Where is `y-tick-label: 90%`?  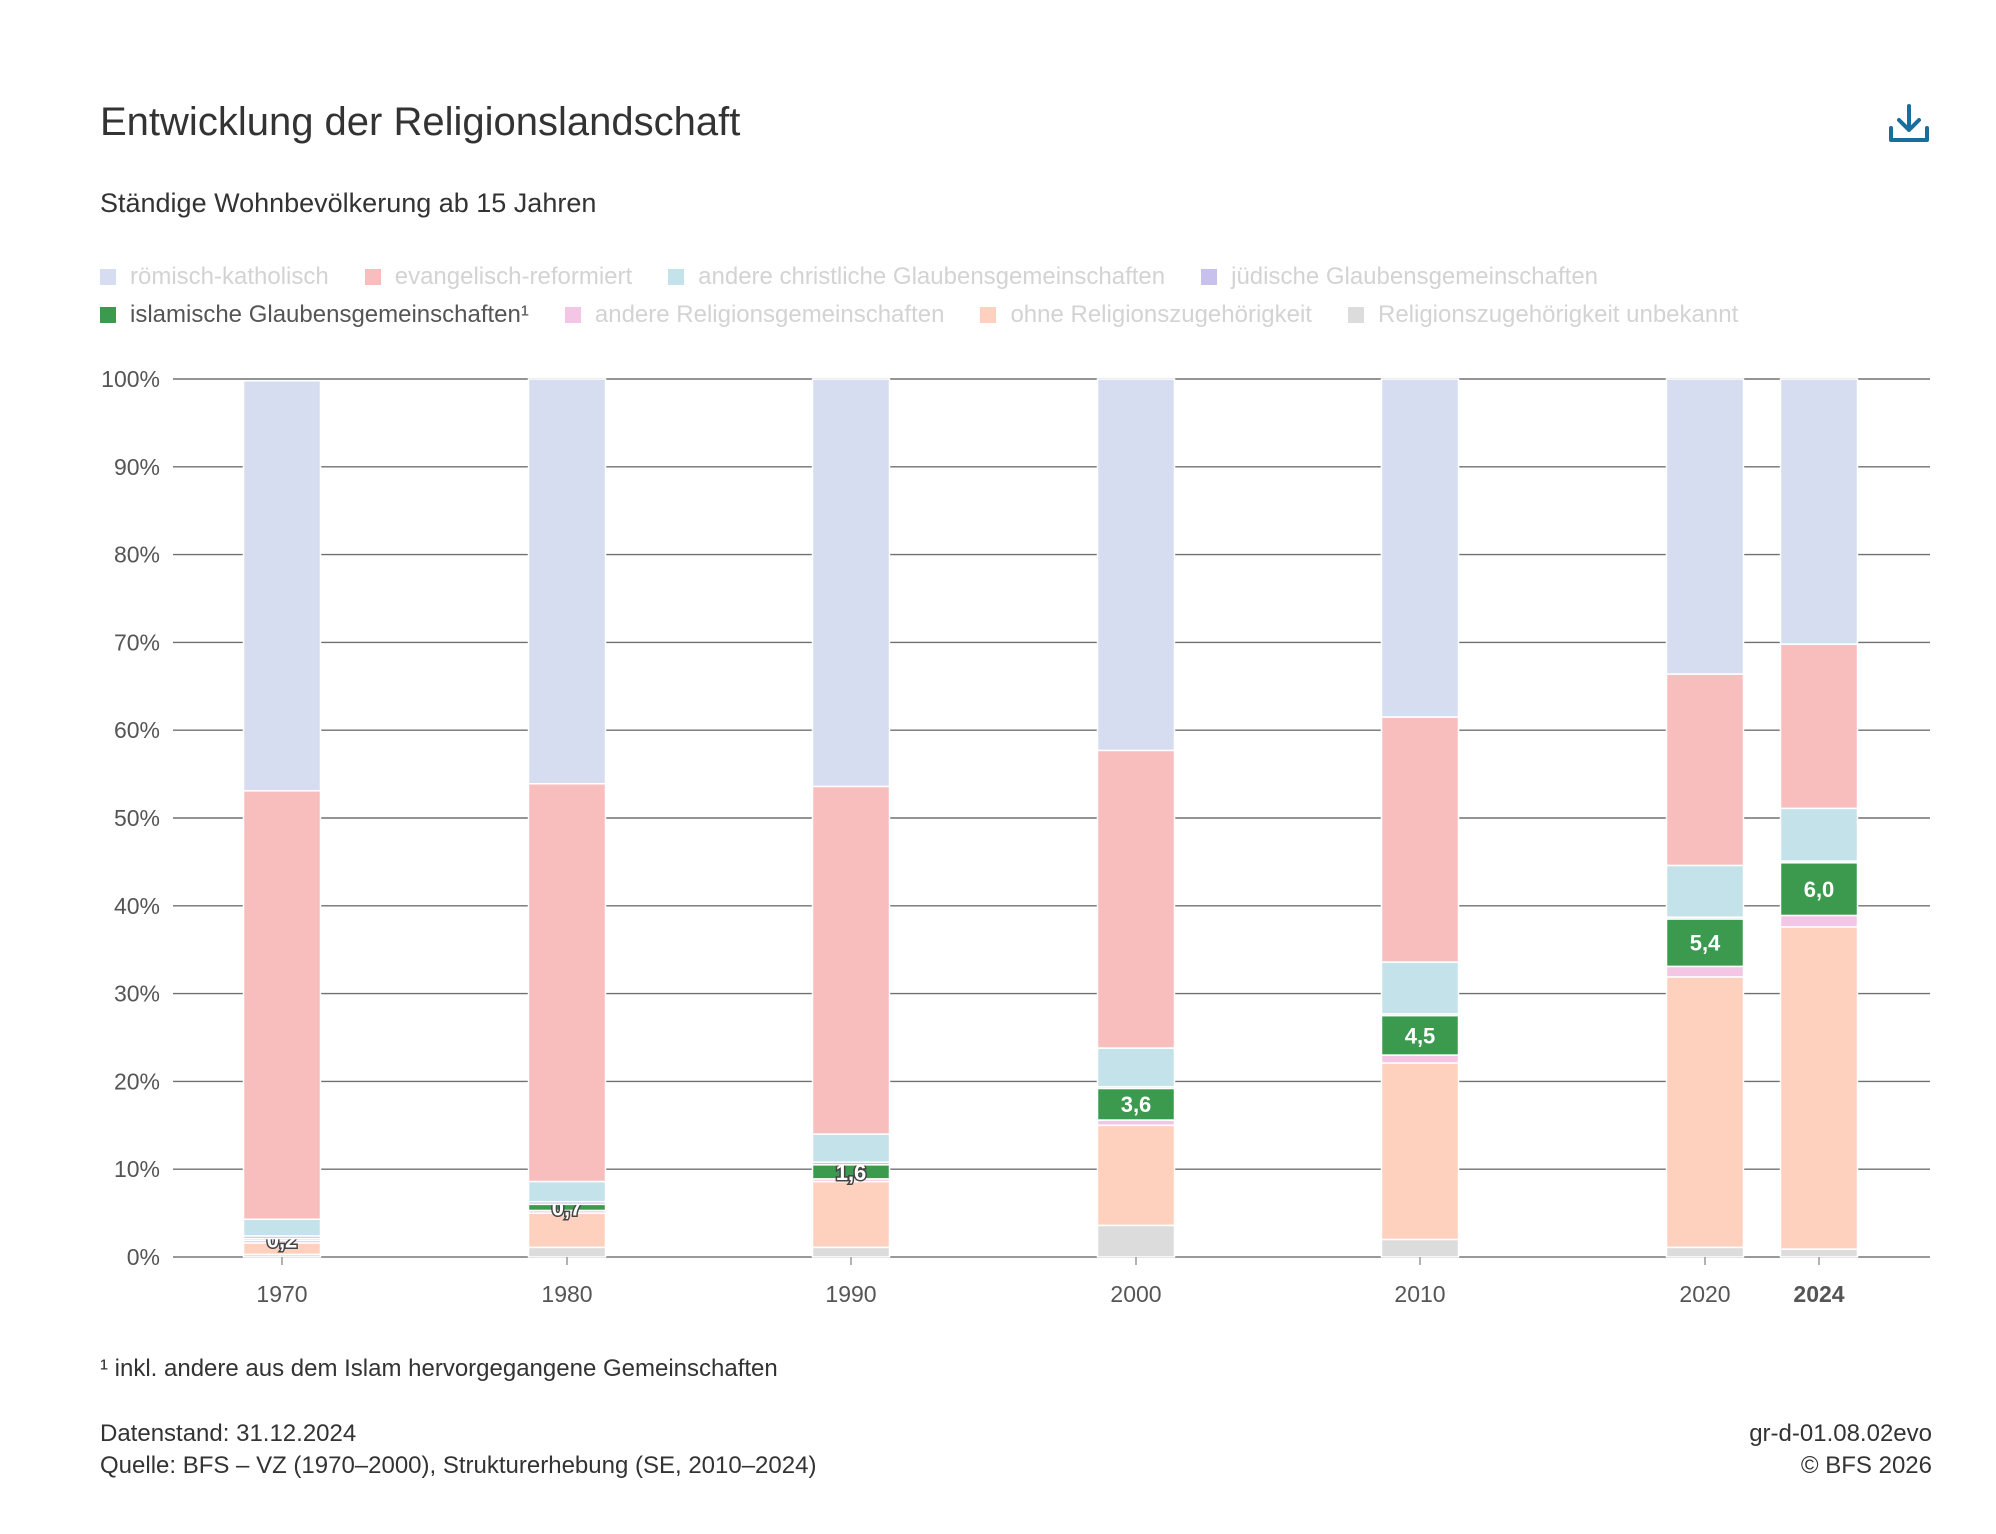
y-tick-label: 90% is located at coordinates (137, 467).